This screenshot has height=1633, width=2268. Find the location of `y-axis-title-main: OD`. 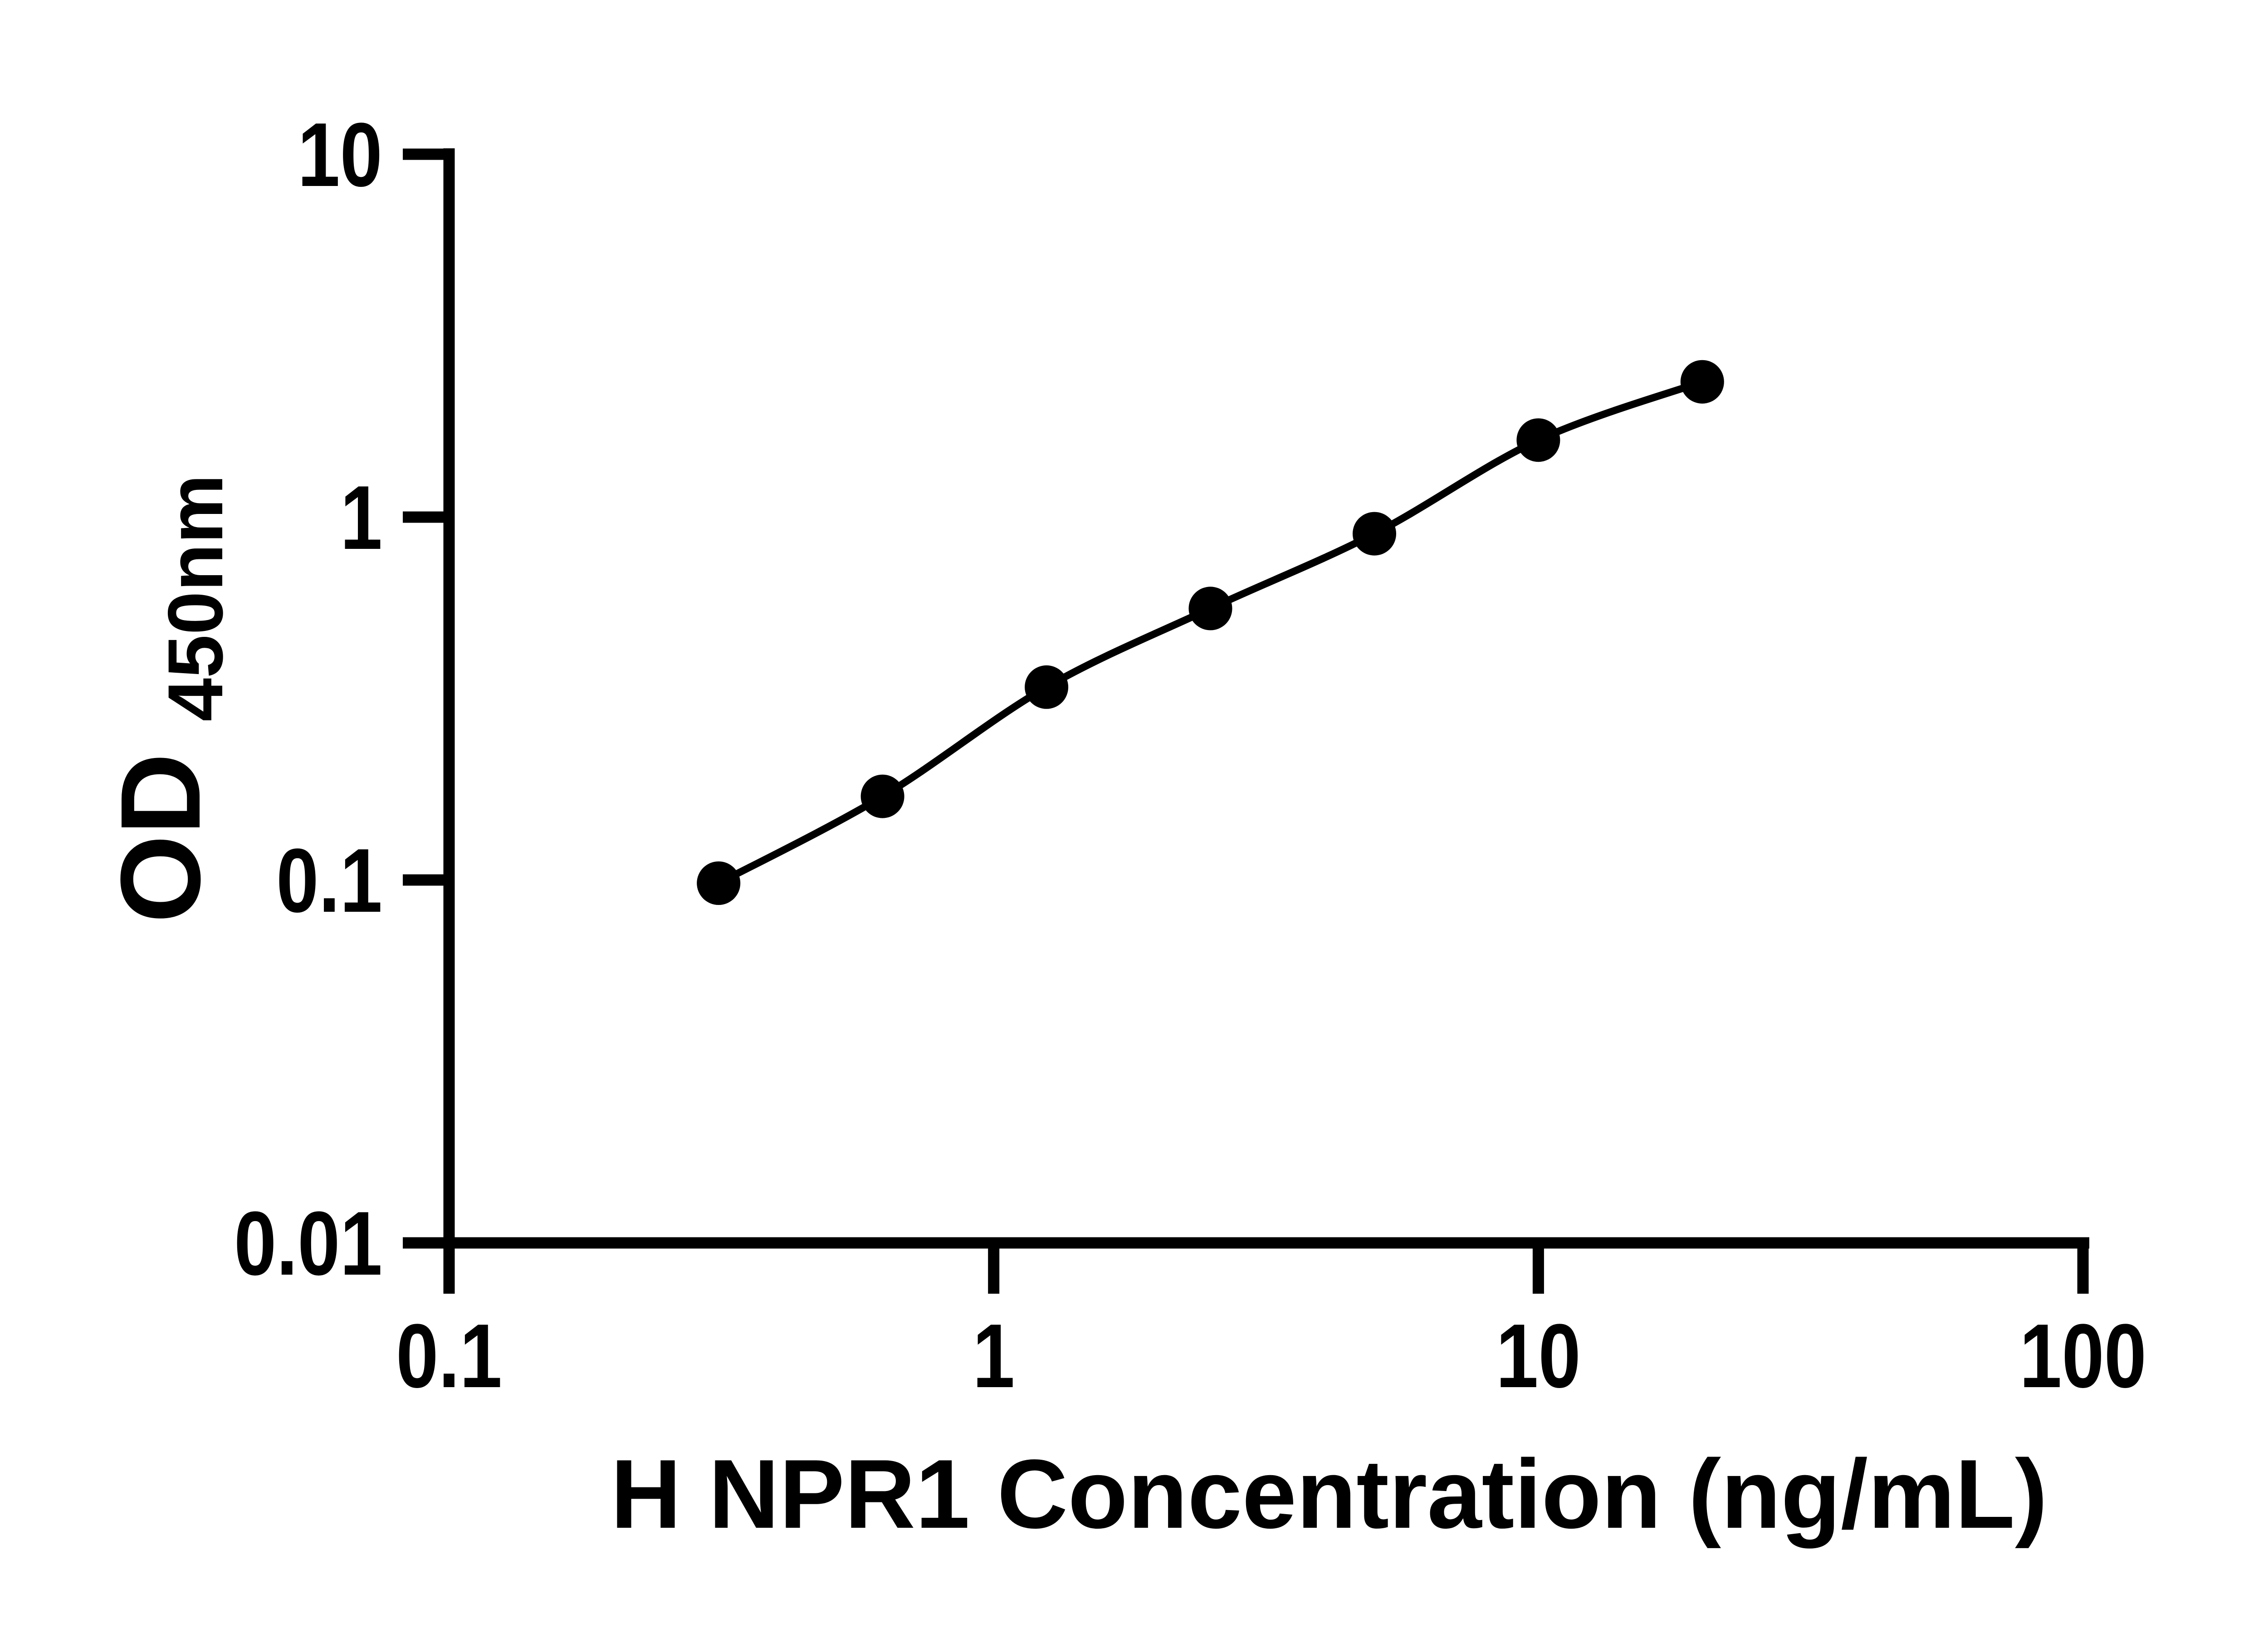

y-axis-title-main: OD is located at coordinates (161, 838).